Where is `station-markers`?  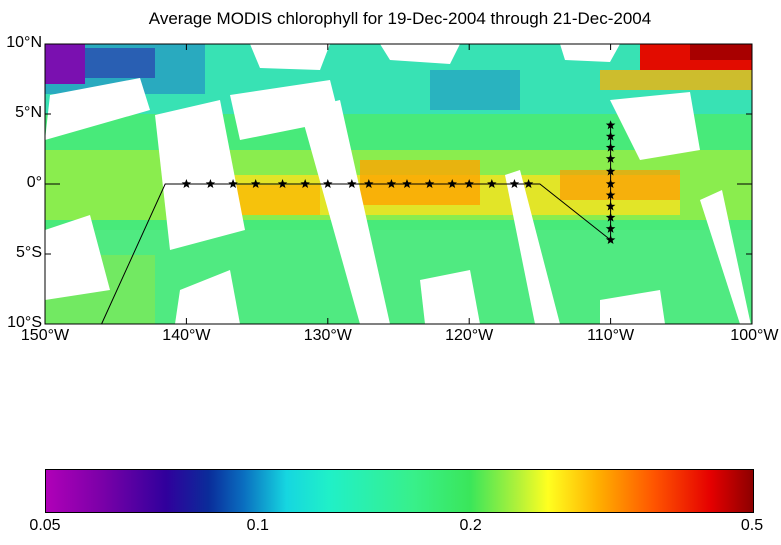
station-markers is located at coordinates (398, 182).